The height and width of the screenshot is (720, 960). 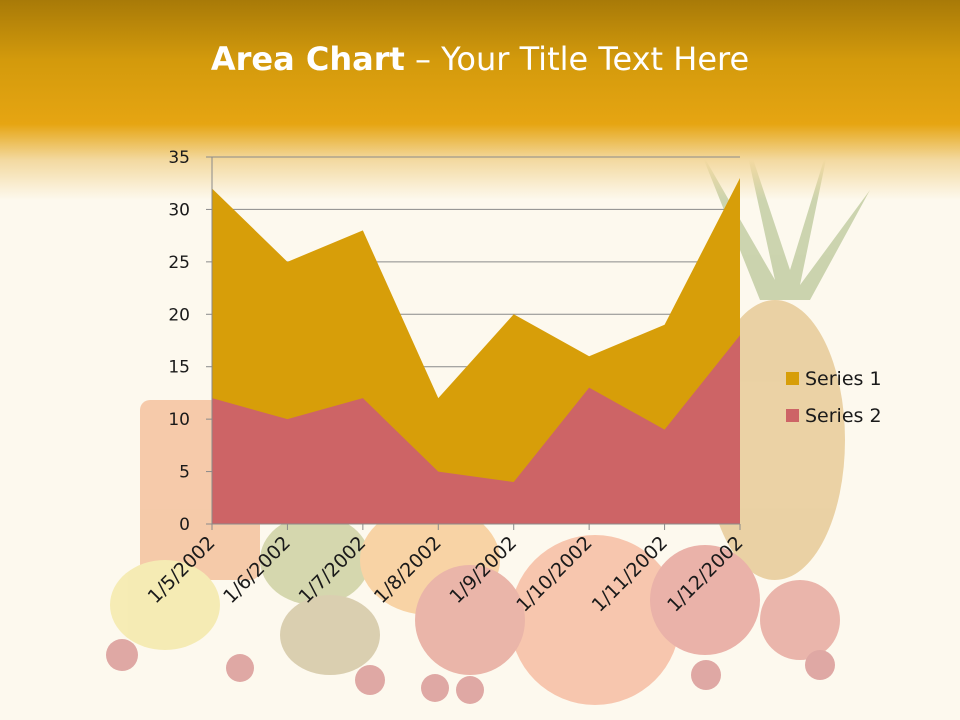 I want to click on x-tick-label-1: 1/5/2002, so click(x=182, y=570).